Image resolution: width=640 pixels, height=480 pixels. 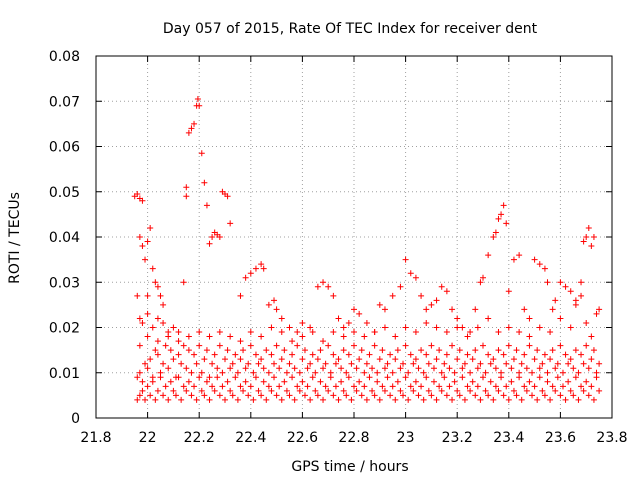 I want to click on x-axis-label: GPS time / hours, so click(x=349, y=467).